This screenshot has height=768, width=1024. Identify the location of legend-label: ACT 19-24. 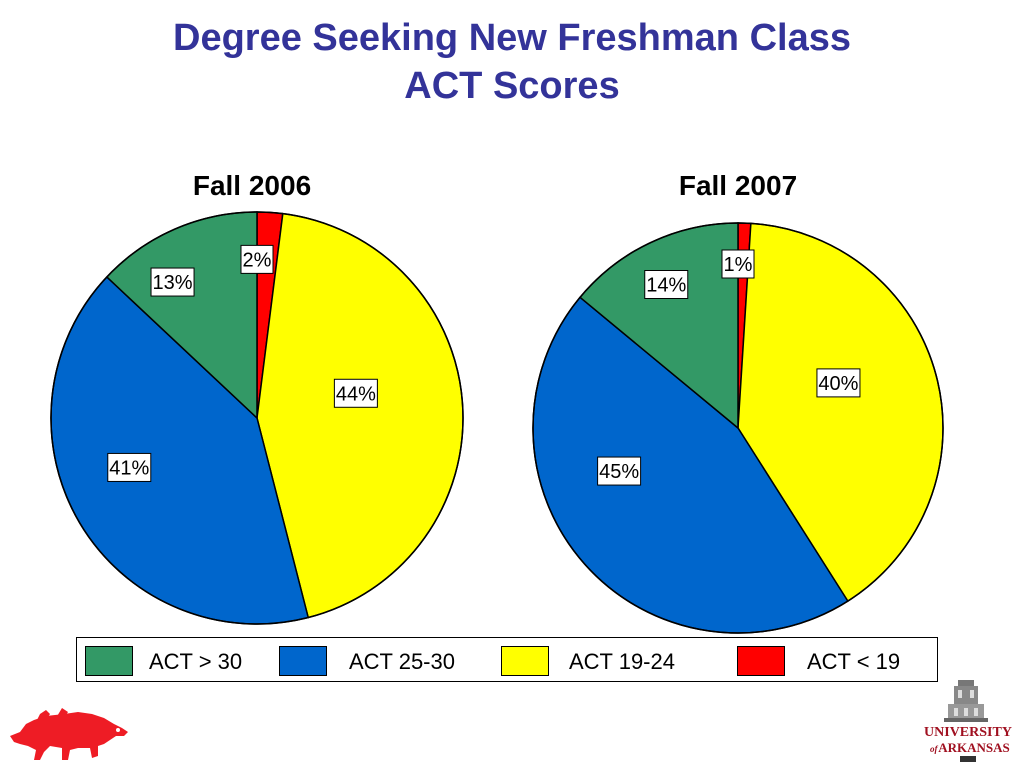
(622, 661).